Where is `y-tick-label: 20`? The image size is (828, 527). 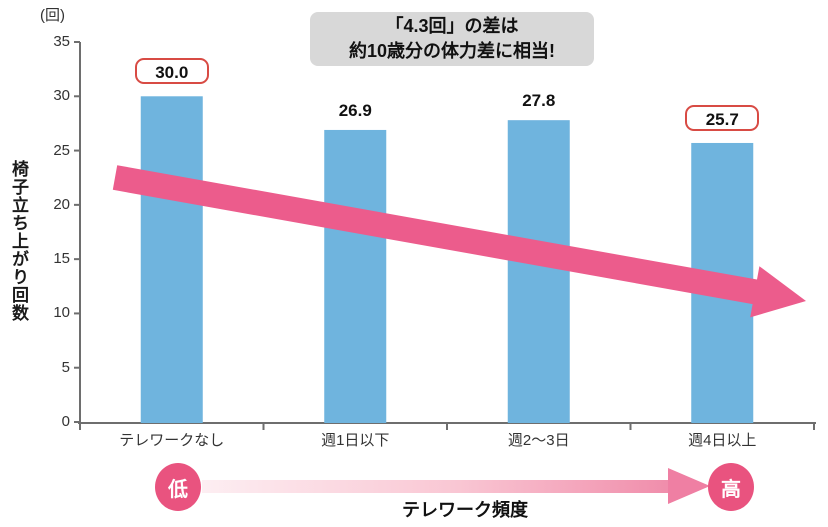 y-tick-label: 20 is located at coordinates (61, 204).